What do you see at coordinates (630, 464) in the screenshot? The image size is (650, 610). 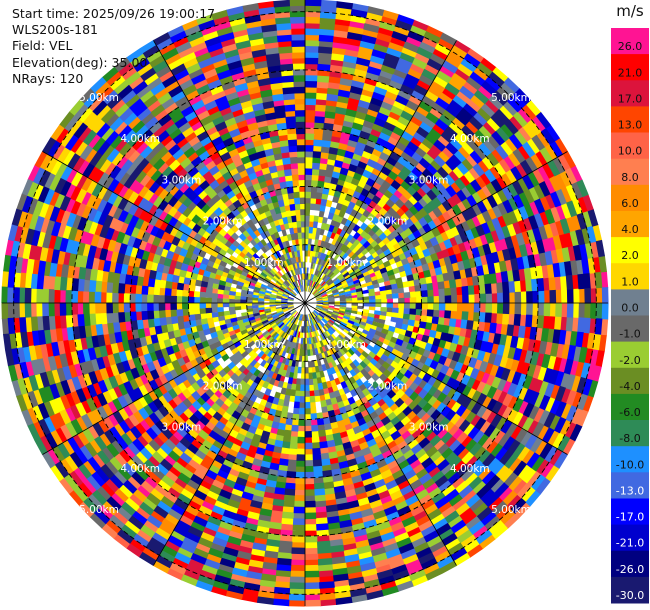 I see `colorbar-tick-label: -10.0` at bounding box center [630, 464].